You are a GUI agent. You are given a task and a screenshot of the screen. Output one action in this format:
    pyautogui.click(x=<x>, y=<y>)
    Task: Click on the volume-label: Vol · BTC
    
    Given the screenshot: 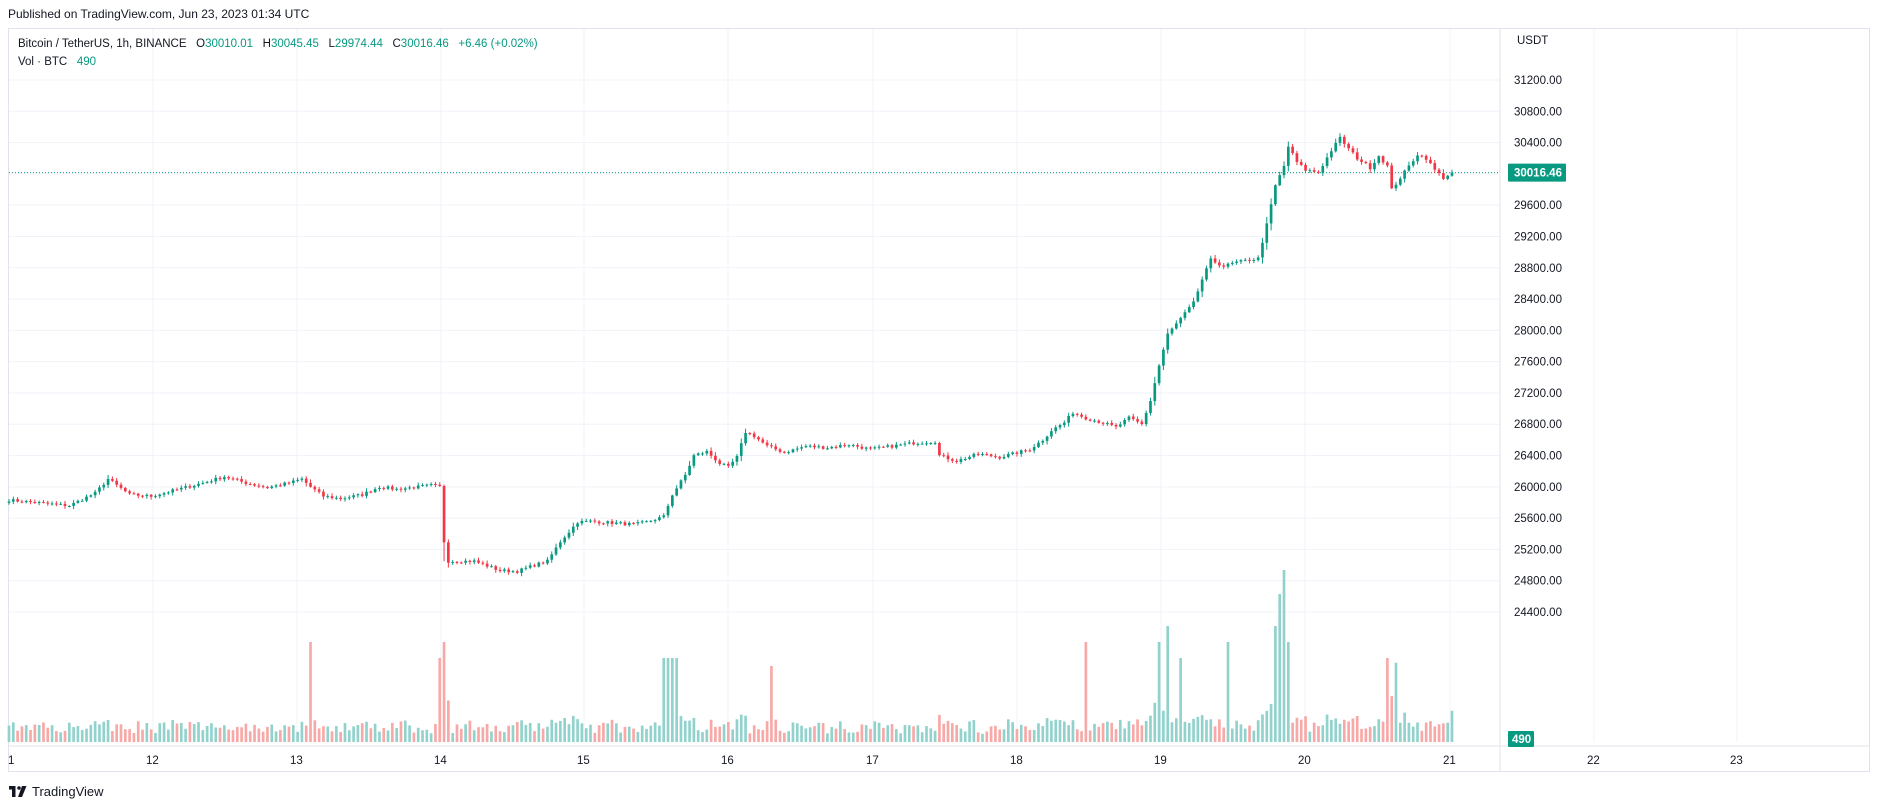 What is the action you would take?
    pyautogui.click(x=43, y=62)
    